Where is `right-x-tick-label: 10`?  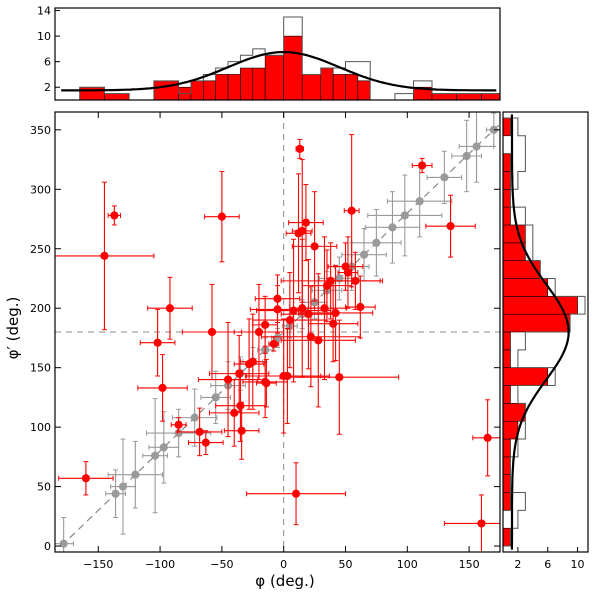 right-x-tick-label: 10 is located at coordinates (578, 564).